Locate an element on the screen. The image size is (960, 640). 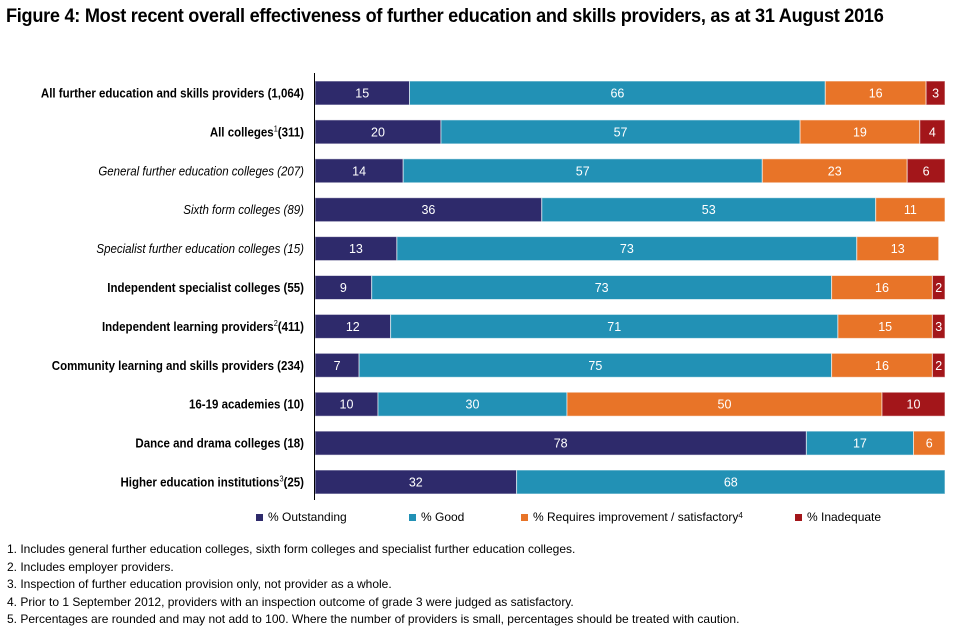
data-label: 53 is located at coordinates (709, 210).